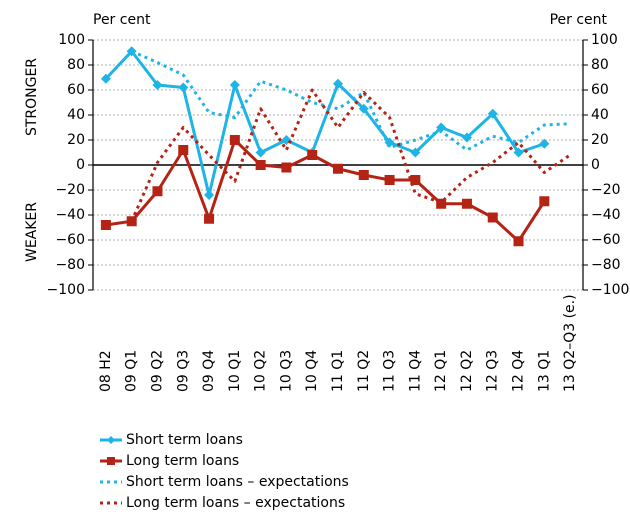 Image resolution: width=630 pixels, height=525 pixels. Describe the element at coordinates (600, 65) in the screenshot. I see `y2-tick-label: 80` at that location.